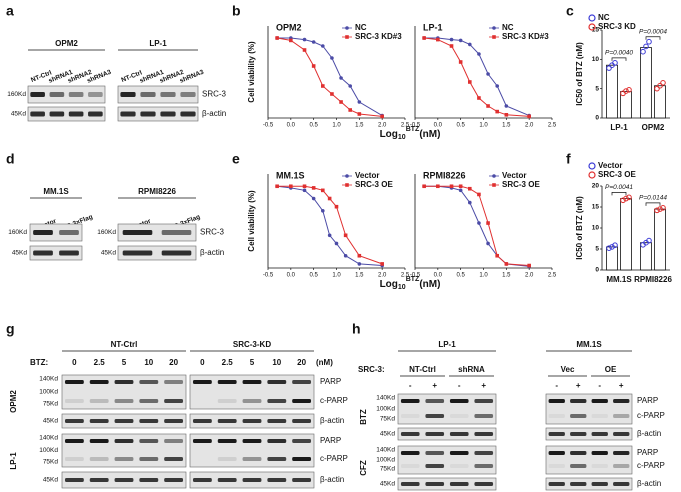 The width and height of the screenshot is (681, 492). What do you see at coordinates (413, 279) in the screenshot?
I see `x-label-sup: BTZ` at bounding box center [413, 279].